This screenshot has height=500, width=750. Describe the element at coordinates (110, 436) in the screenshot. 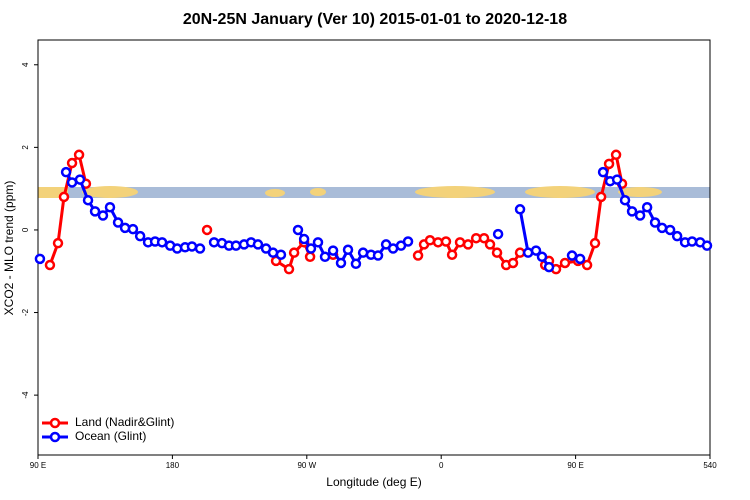

I see `legend-label: Ocean (Glint)` at that location.